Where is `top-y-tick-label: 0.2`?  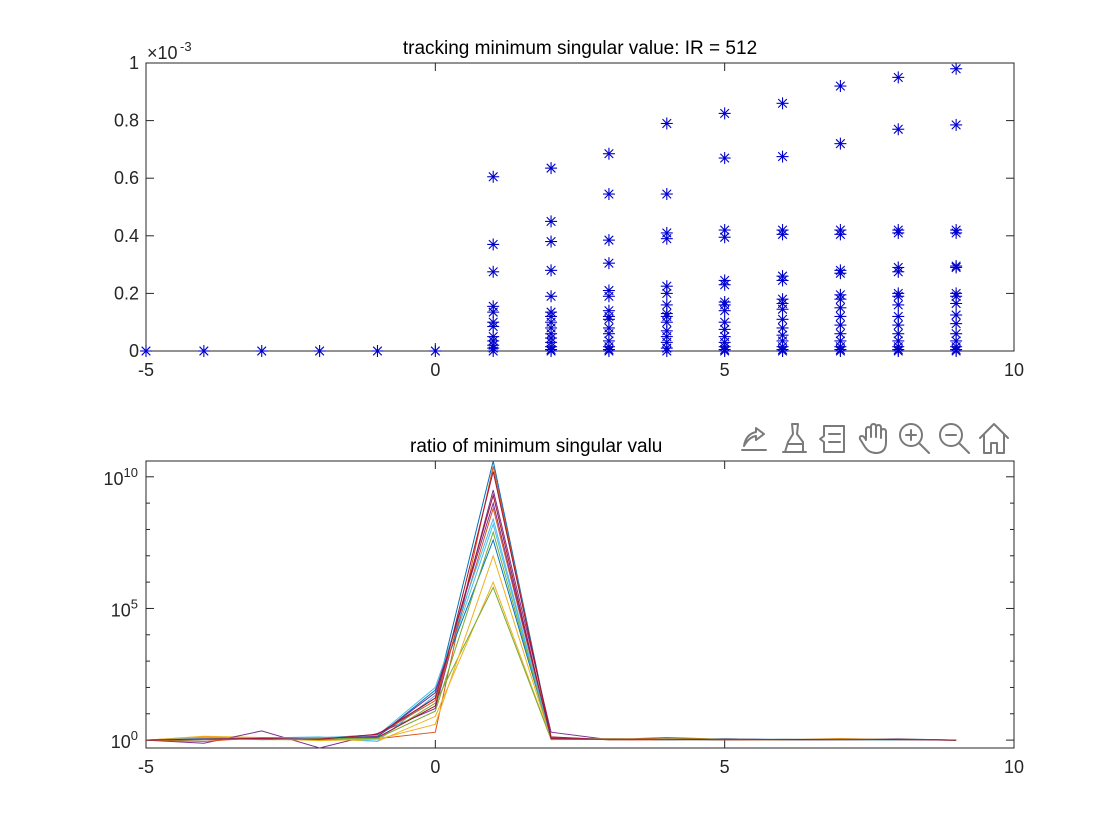 top-y-tick-label: 0.2 is located at coordinates (126, 293).